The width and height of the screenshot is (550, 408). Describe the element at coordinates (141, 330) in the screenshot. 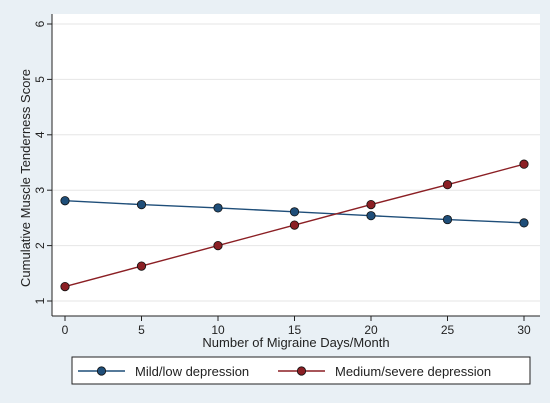

I see `x-tick-label: 5` at that location.